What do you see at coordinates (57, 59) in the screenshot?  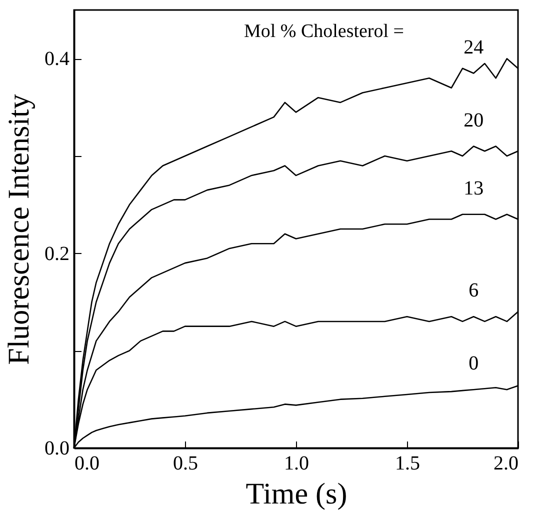 I see `y-tick-label: 0.4` at bounding box center [57, 59].